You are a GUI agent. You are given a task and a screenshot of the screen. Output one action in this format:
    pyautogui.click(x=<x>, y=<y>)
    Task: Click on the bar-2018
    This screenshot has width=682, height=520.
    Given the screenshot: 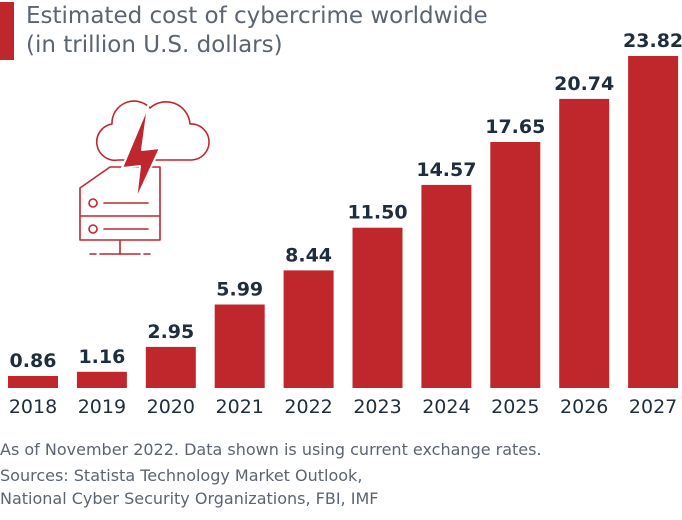 What is the action you would take?
    pyautogui.click(x=33, y=382)
    